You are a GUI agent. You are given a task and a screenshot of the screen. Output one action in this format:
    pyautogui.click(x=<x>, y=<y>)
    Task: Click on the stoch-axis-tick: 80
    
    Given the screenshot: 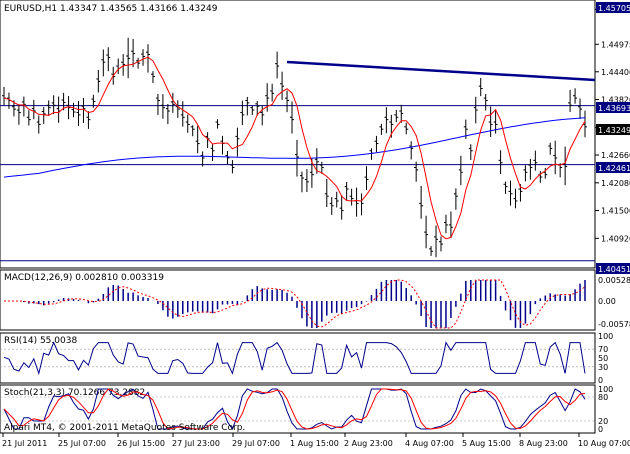 What is the action you would take?
    pyautogui.click(x=603, y=397)
    